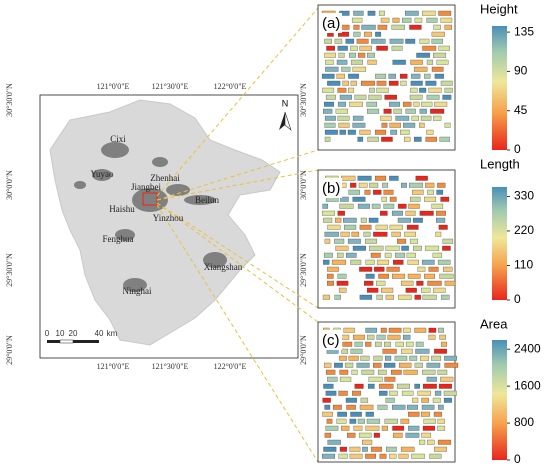 The image size is (550, 470). Describe the element at coordinates (170, 86) in the screenshot. I see `lon-label: 121°30'0"E` at that location.